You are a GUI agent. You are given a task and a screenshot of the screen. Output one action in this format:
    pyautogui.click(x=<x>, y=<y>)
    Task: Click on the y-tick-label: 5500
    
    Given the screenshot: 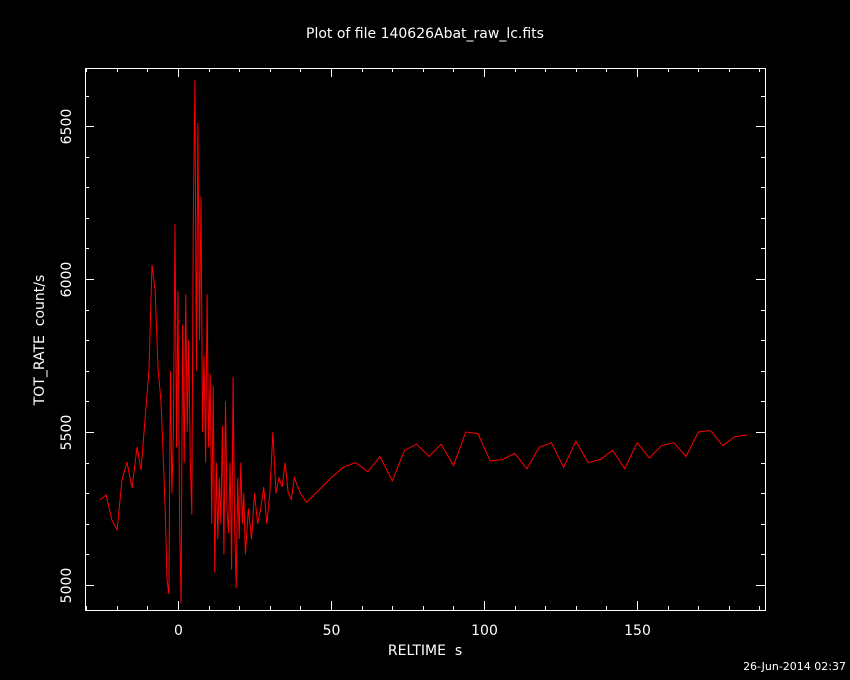 What is the action you would take?
    pyautogui.click(x=67, y=433)
    